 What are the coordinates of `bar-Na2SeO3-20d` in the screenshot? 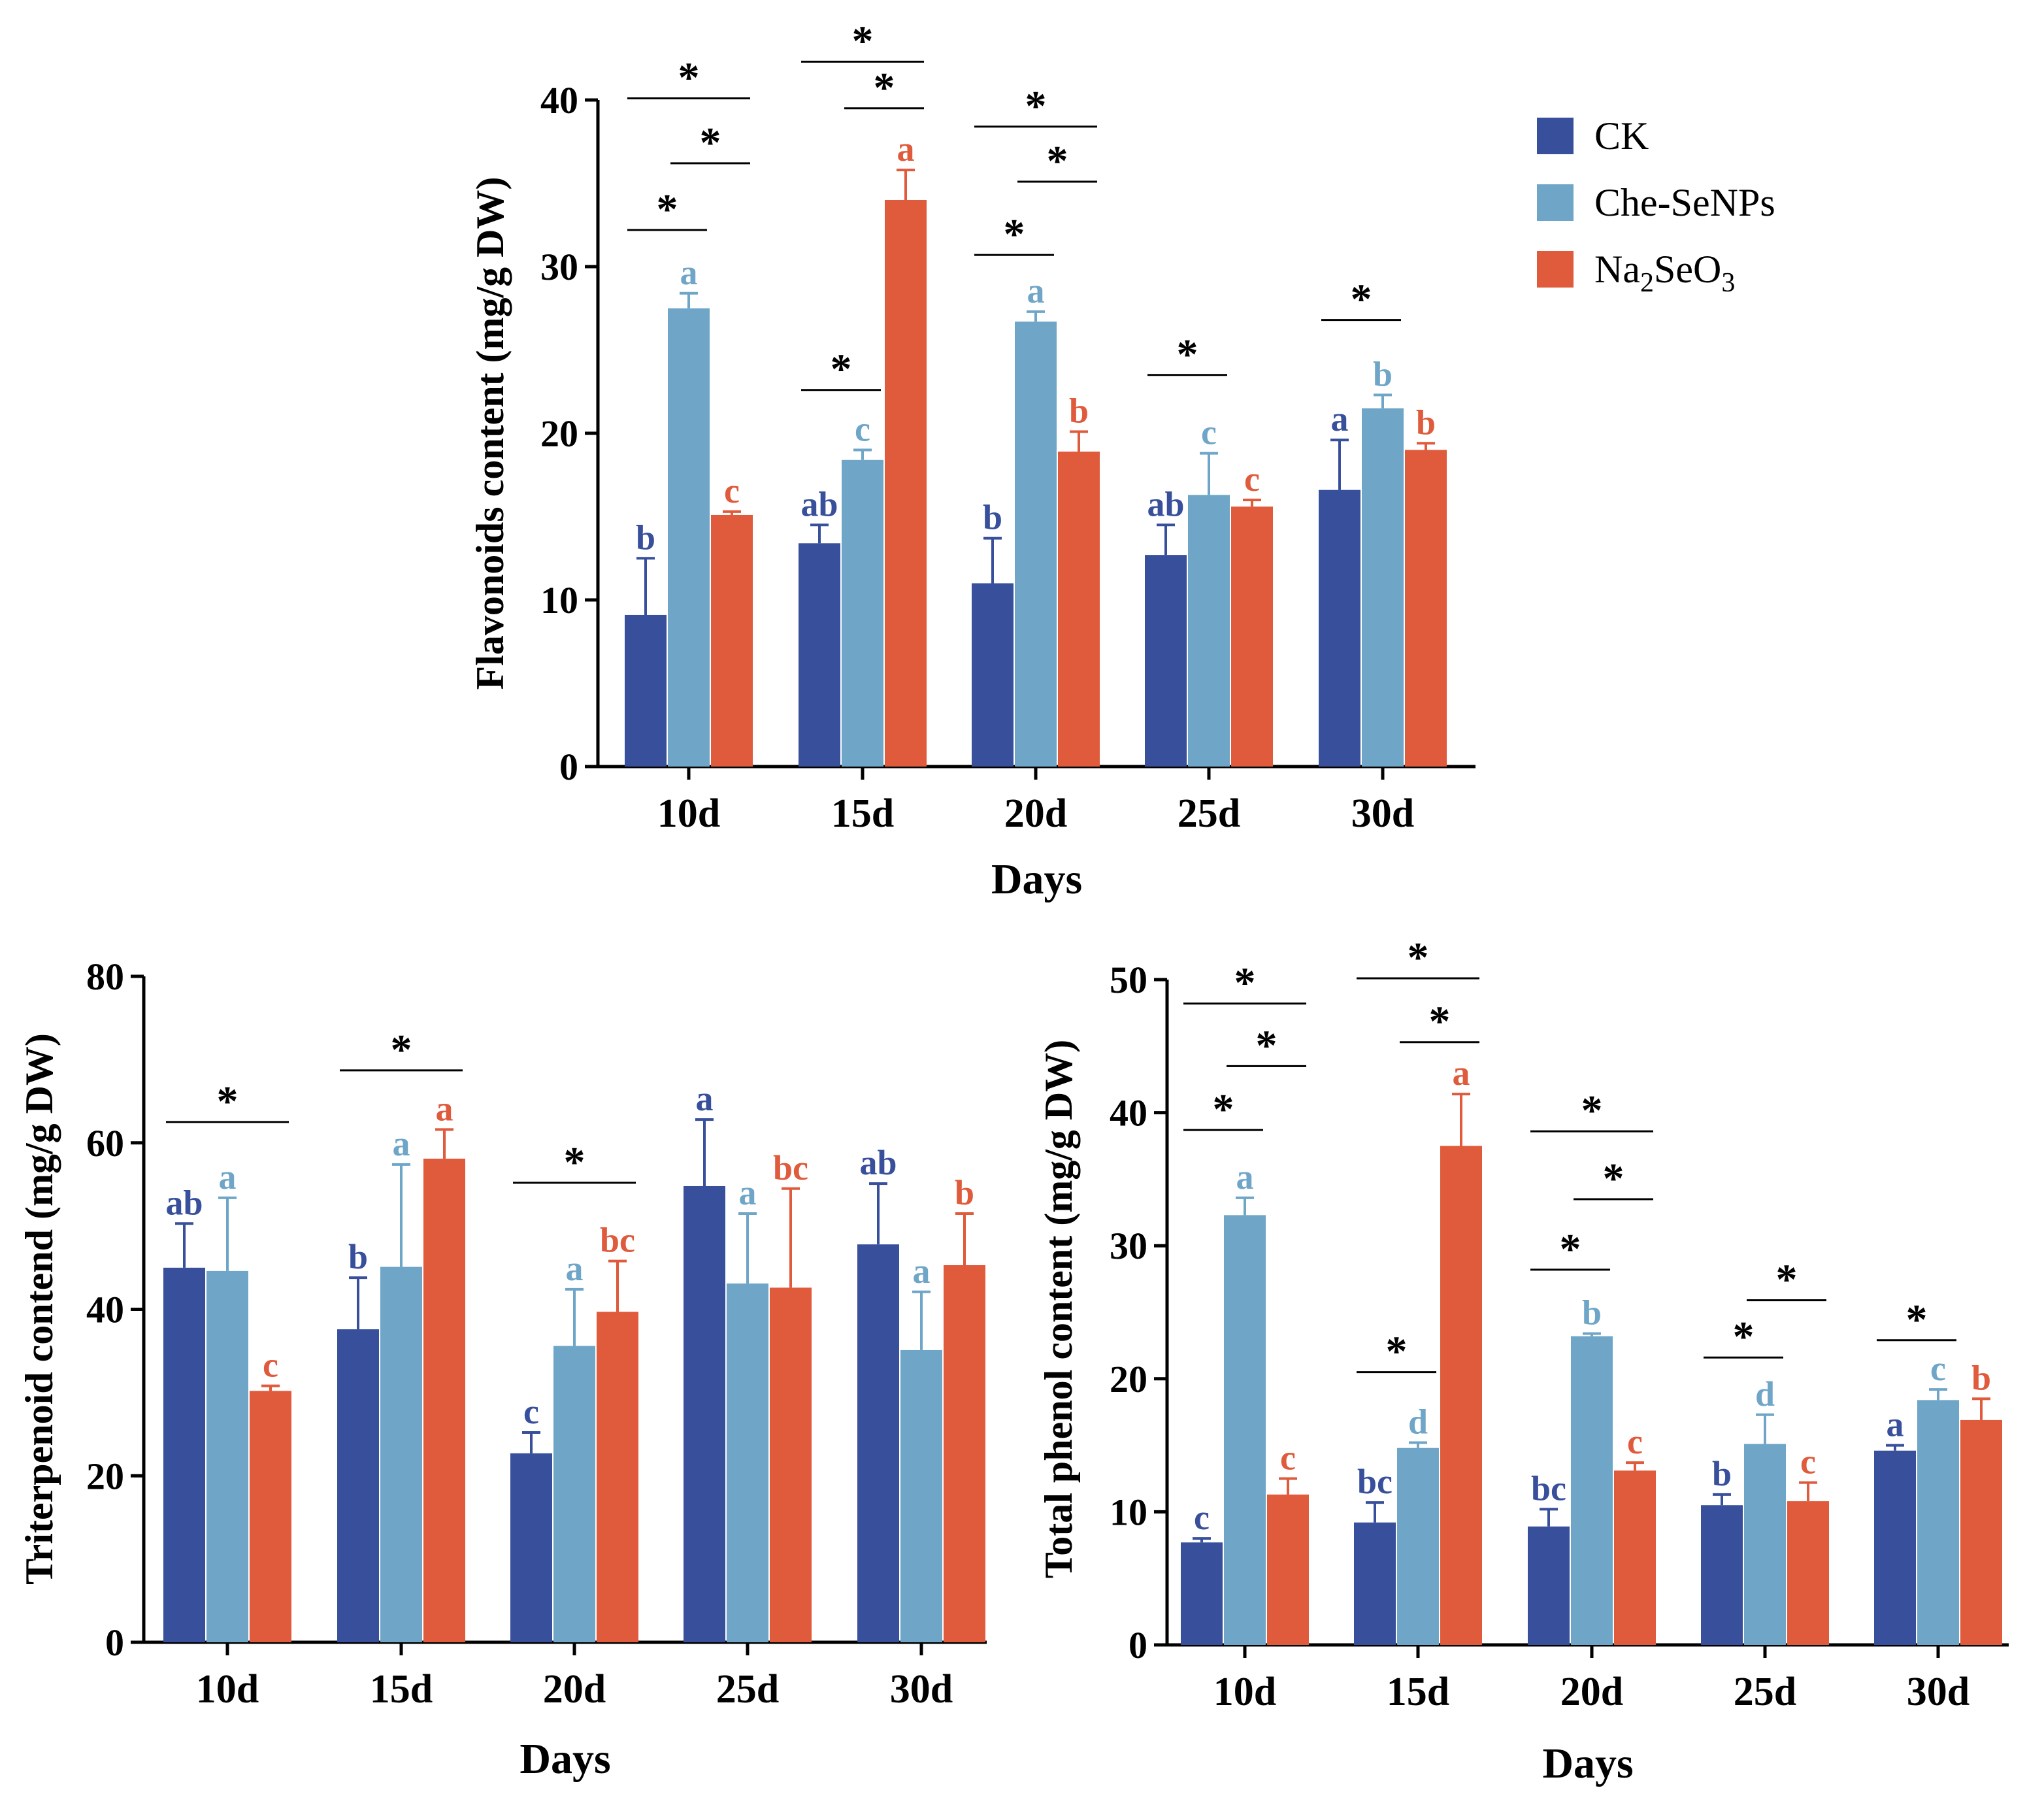 It's located at (1635, 1557).